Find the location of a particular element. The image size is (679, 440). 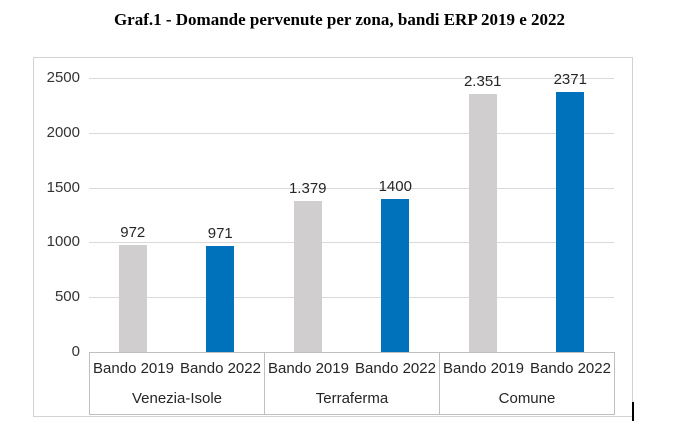

bar-value-label: 2.351 is located at coordinates (482, 82).